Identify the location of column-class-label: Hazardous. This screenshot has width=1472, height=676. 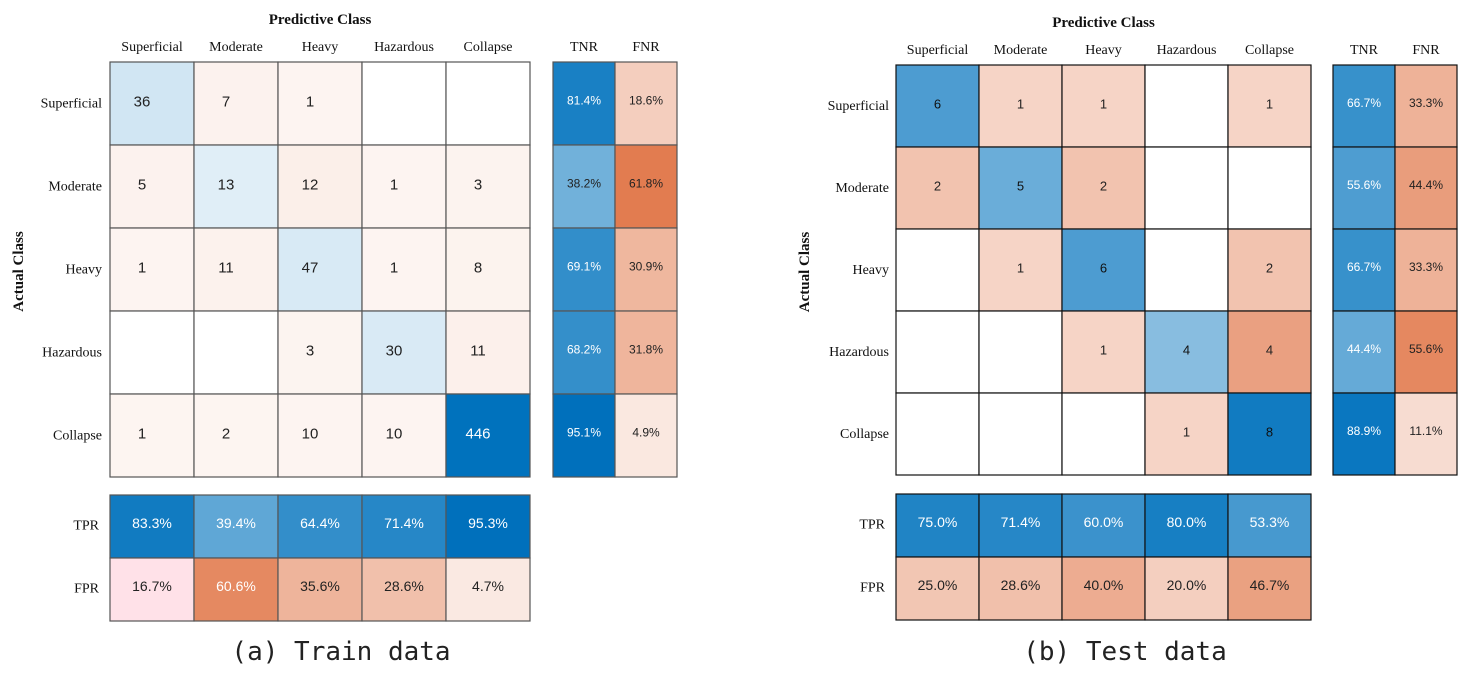
(1187, 50).